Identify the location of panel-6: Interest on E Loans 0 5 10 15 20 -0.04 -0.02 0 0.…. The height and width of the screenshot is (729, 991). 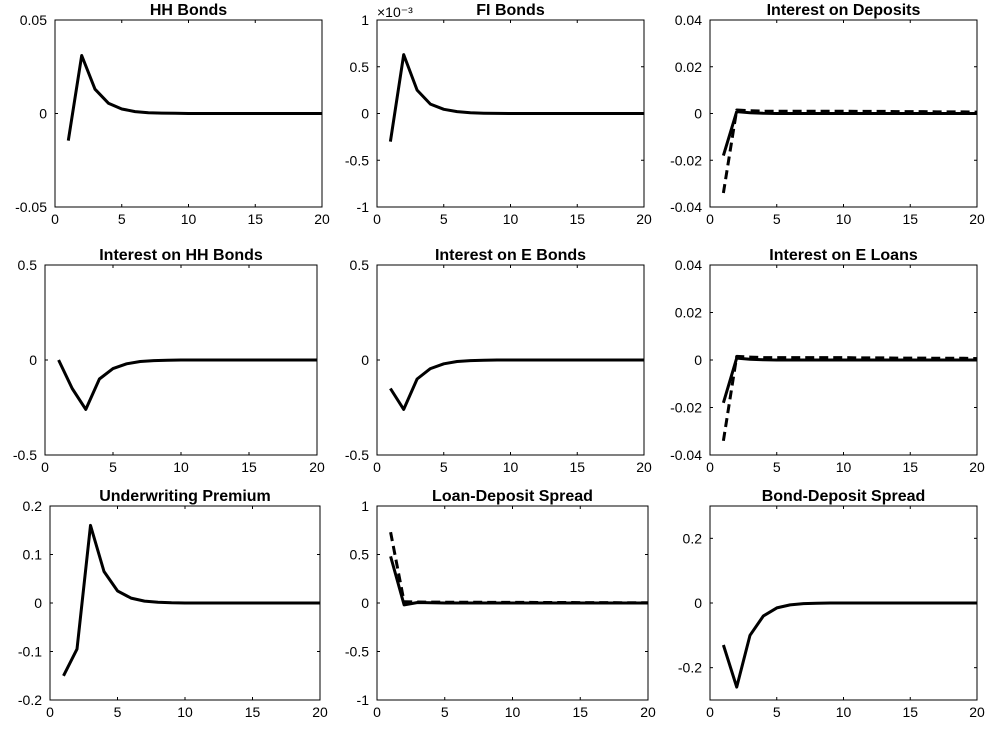
(827, 361).